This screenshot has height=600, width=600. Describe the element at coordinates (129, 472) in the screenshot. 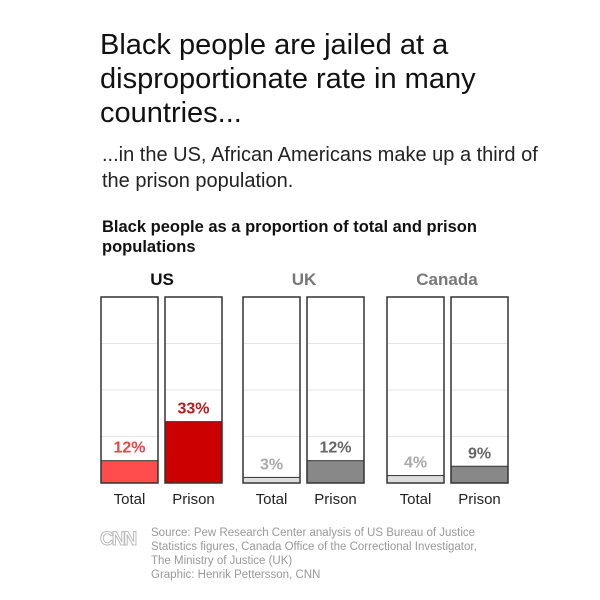

I see `bar-us-total` at that location.